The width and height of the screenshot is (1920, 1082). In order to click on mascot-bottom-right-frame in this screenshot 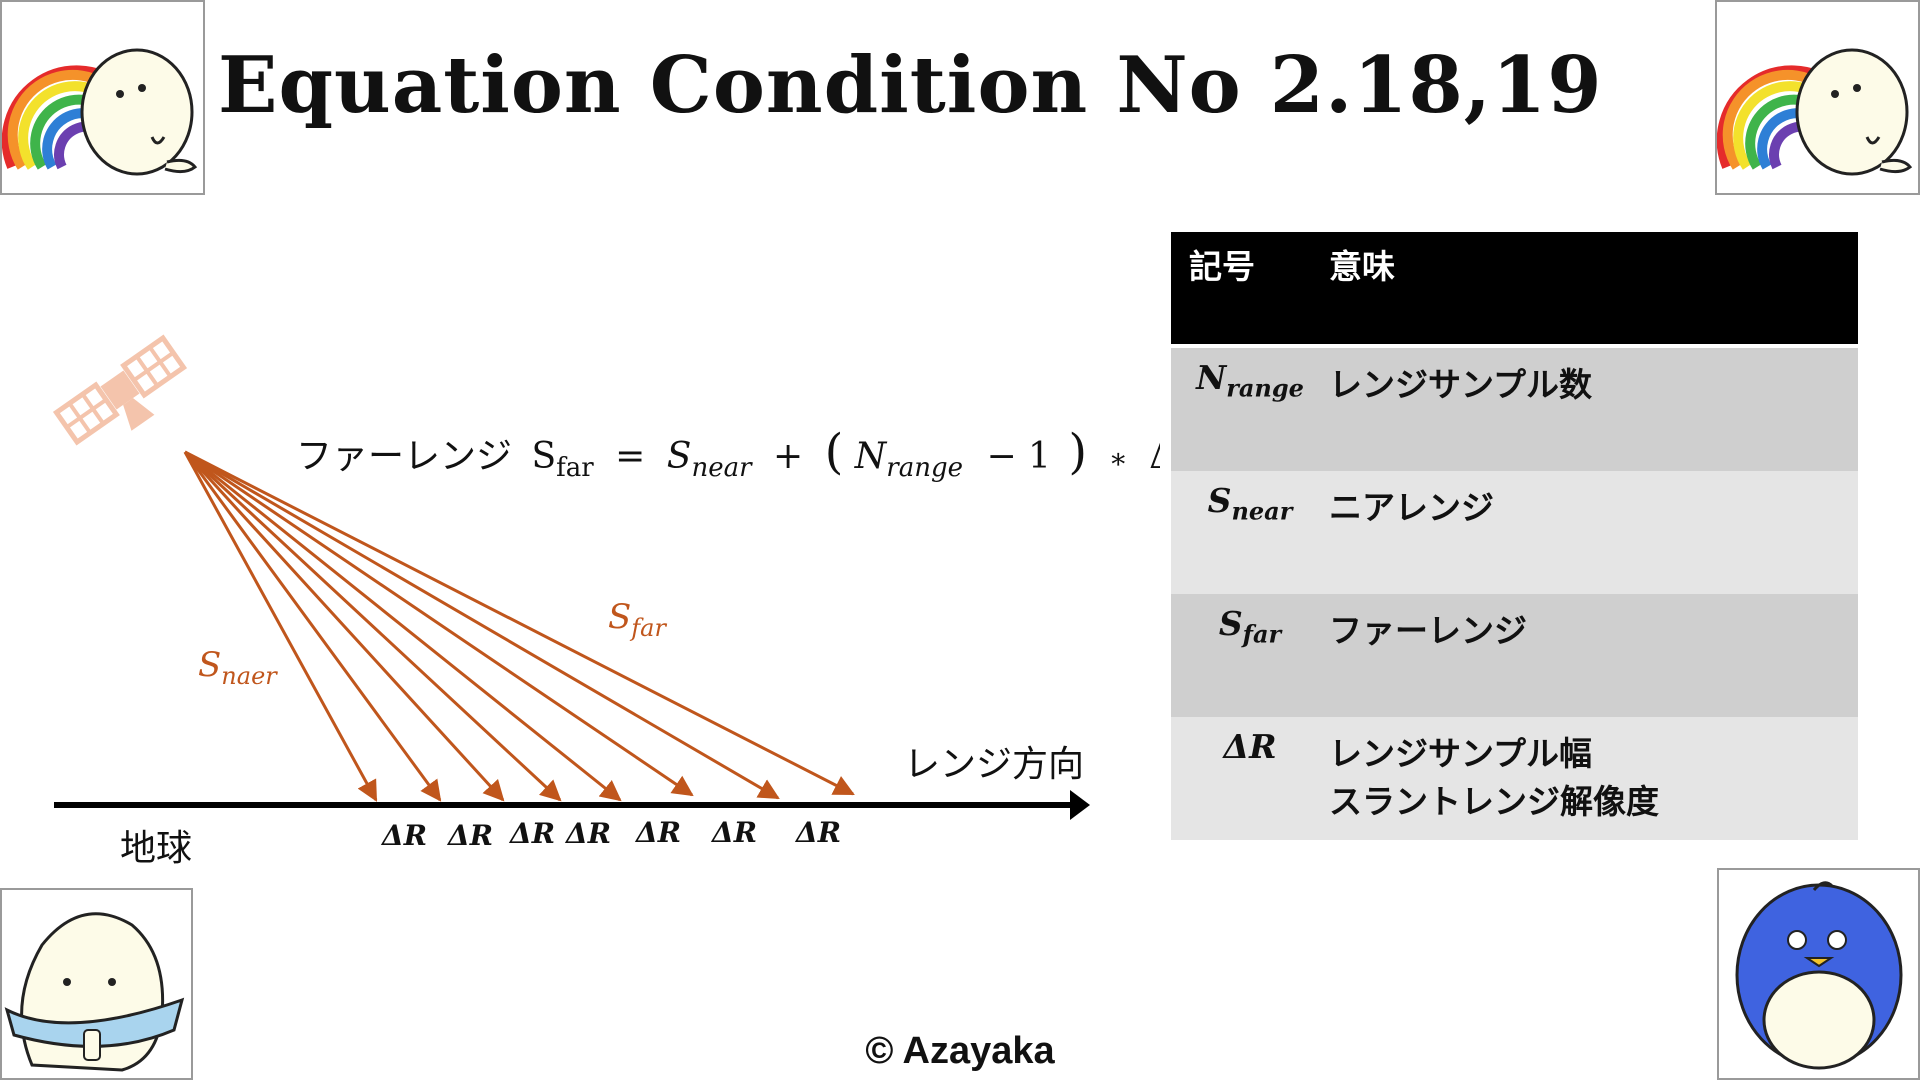, I will do `click(1818, 974)`.